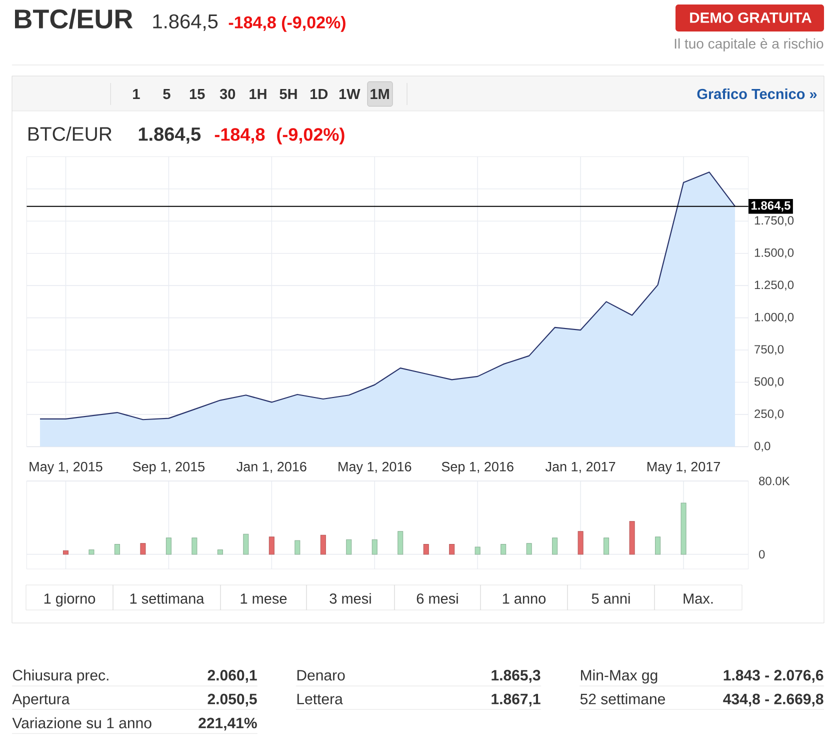  I want to click on x-tick-label: May 1, 2015, so click(66, 468).